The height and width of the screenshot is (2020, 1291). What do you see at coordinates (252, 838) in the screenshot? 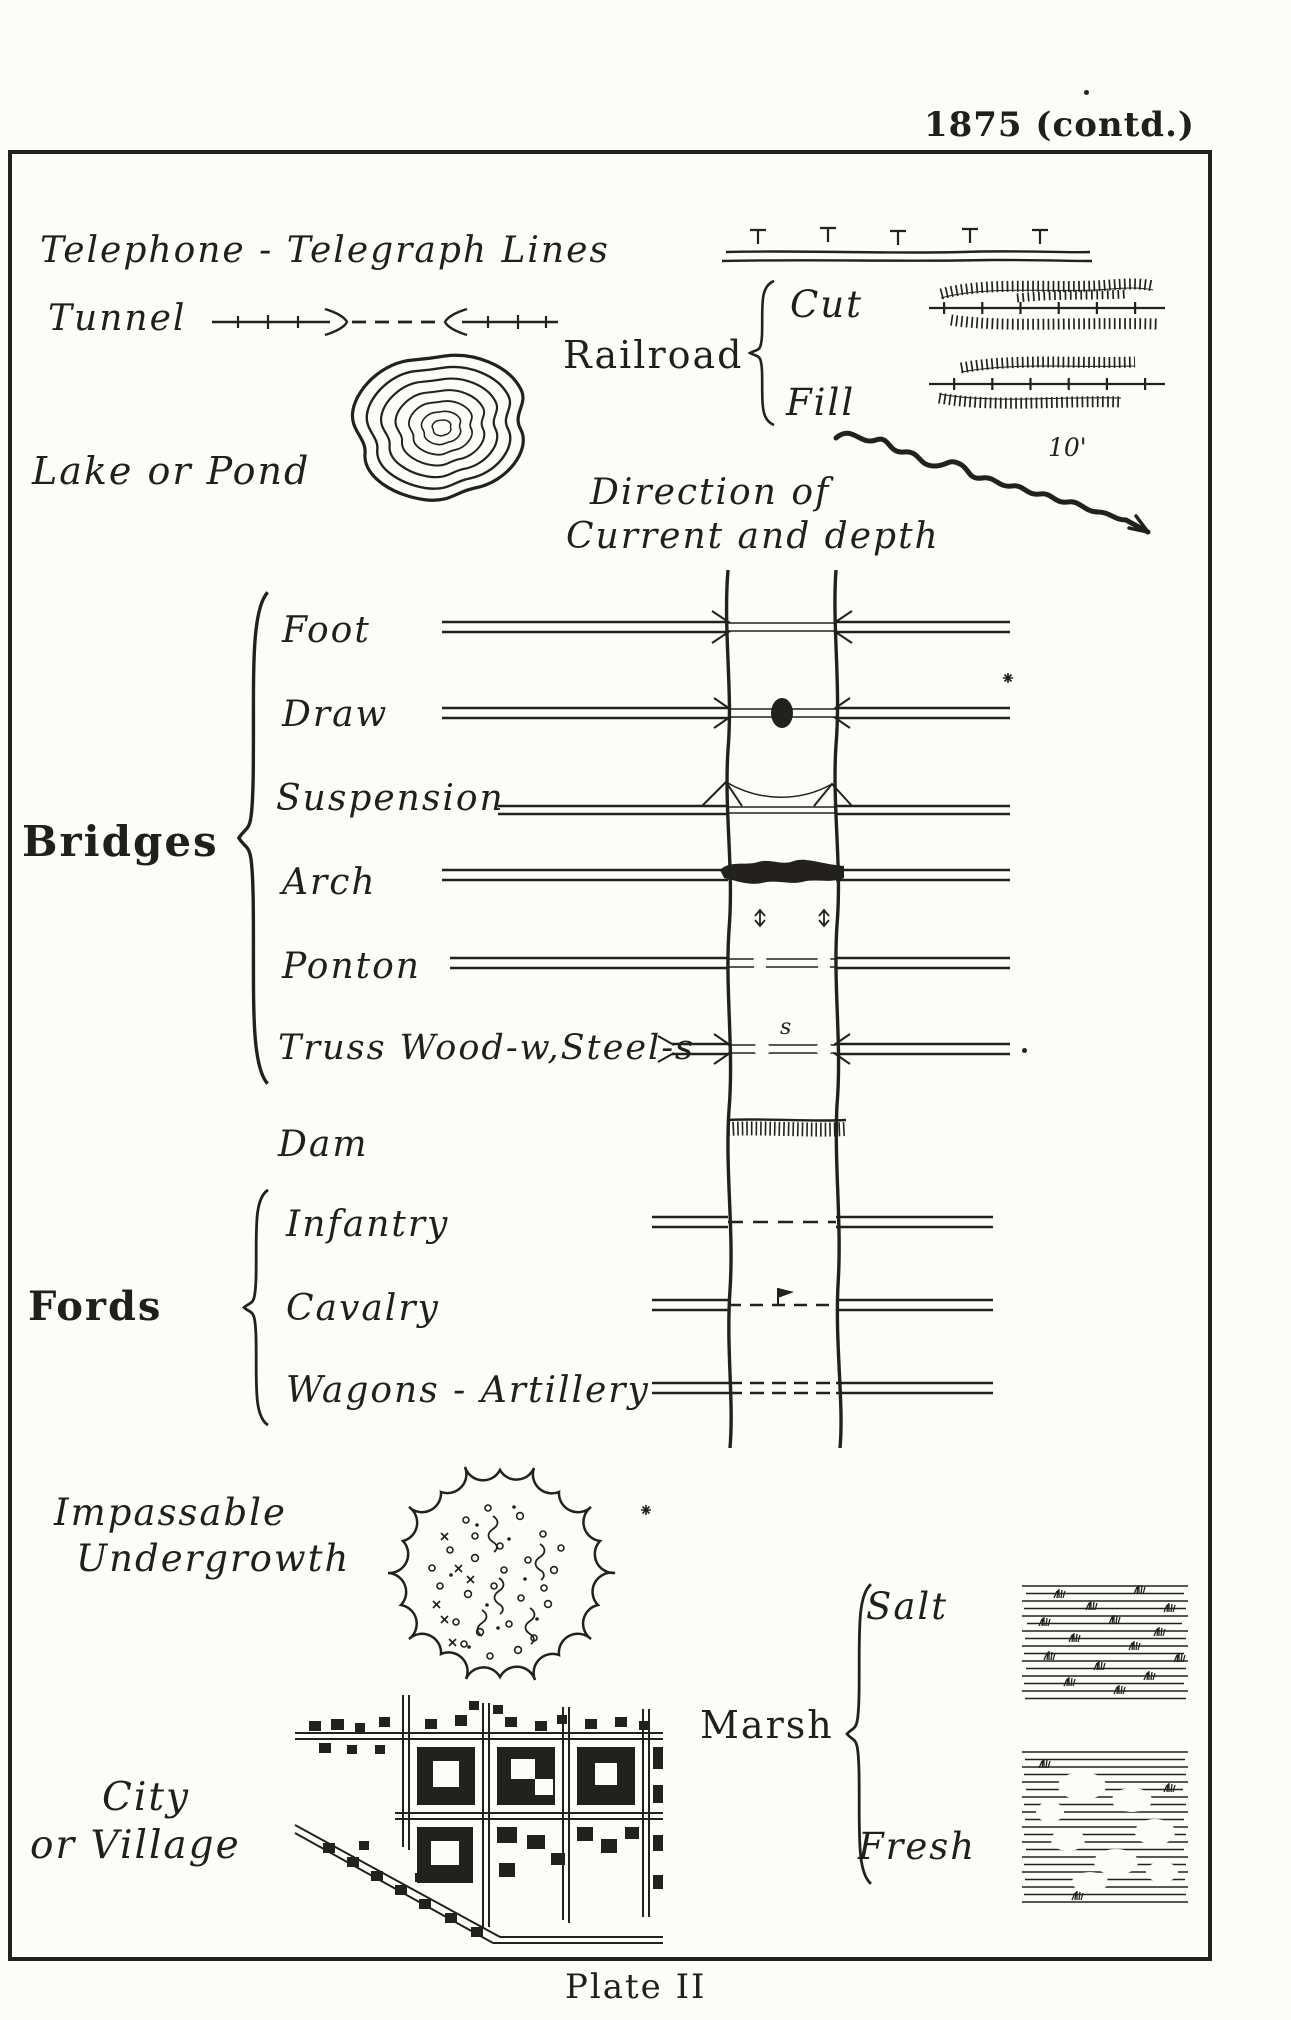
I see `bridges-brace` at bounding box center [252, 838].